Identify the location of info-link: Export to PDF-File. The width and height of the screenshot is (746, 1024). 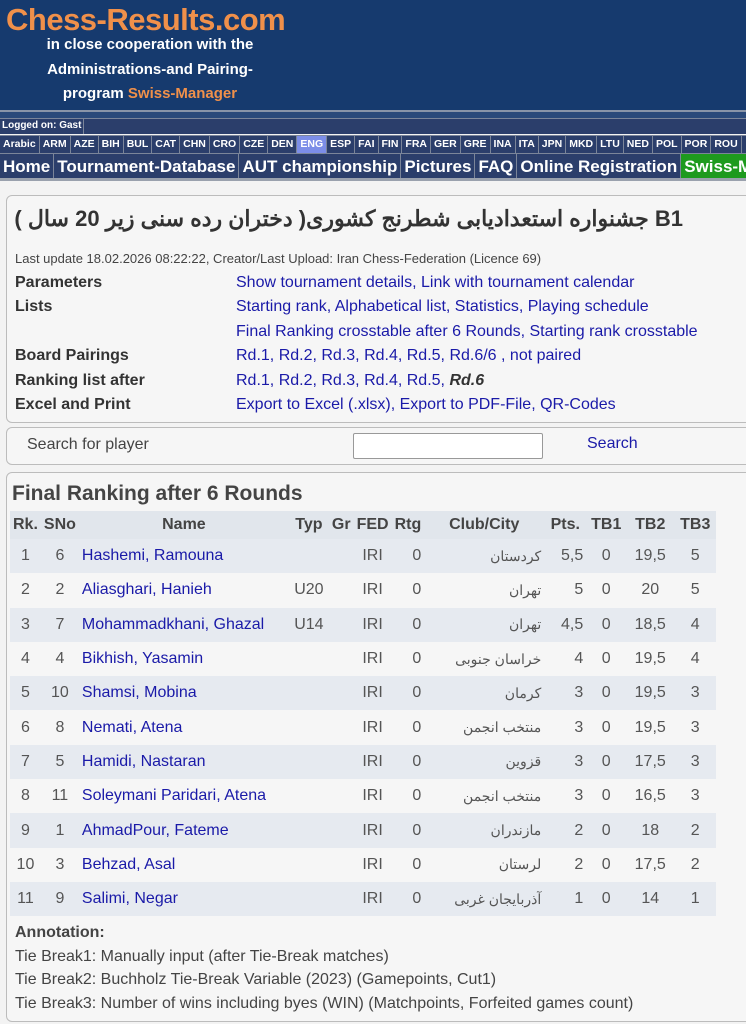
(465, 404).